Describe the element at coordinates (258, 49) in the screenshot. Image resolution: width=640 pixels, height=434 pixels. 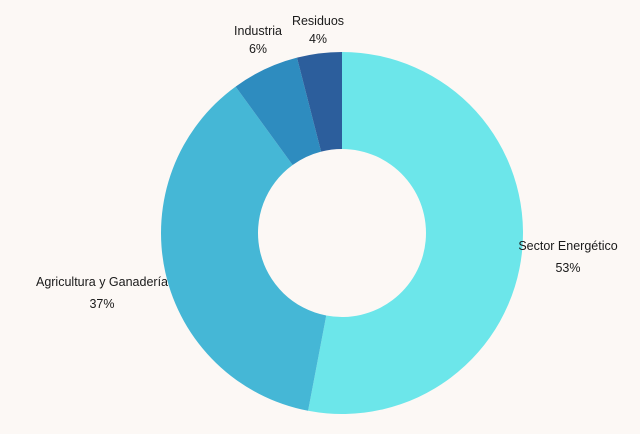
I see `slice-value-label-3: 6%` at that location.